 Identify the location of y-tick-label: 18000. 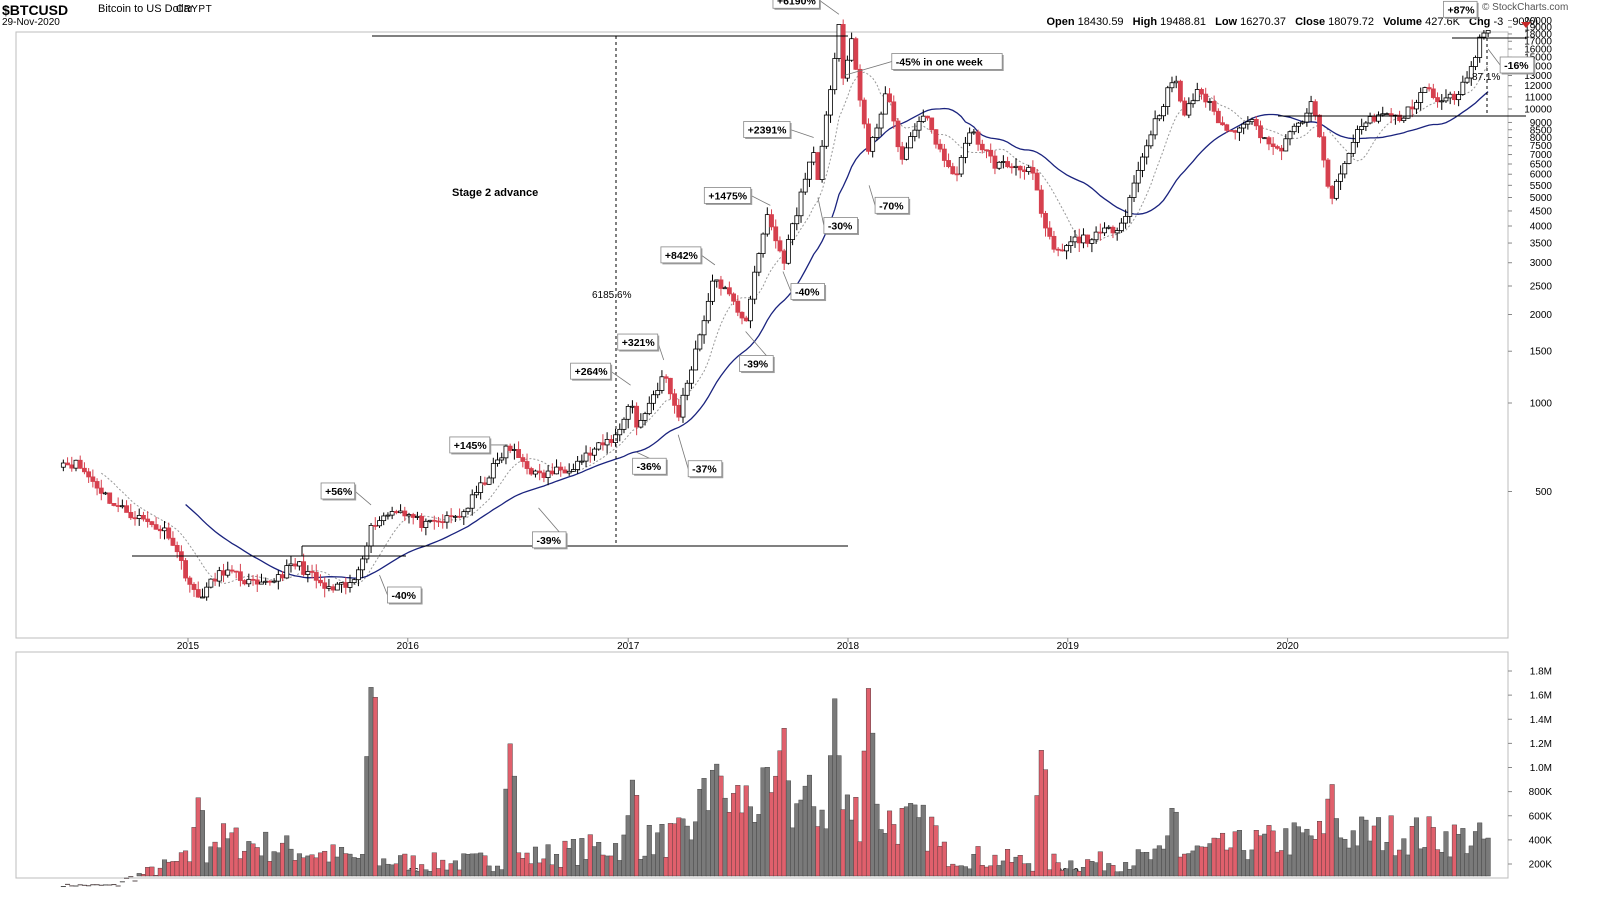
(1538, 34).